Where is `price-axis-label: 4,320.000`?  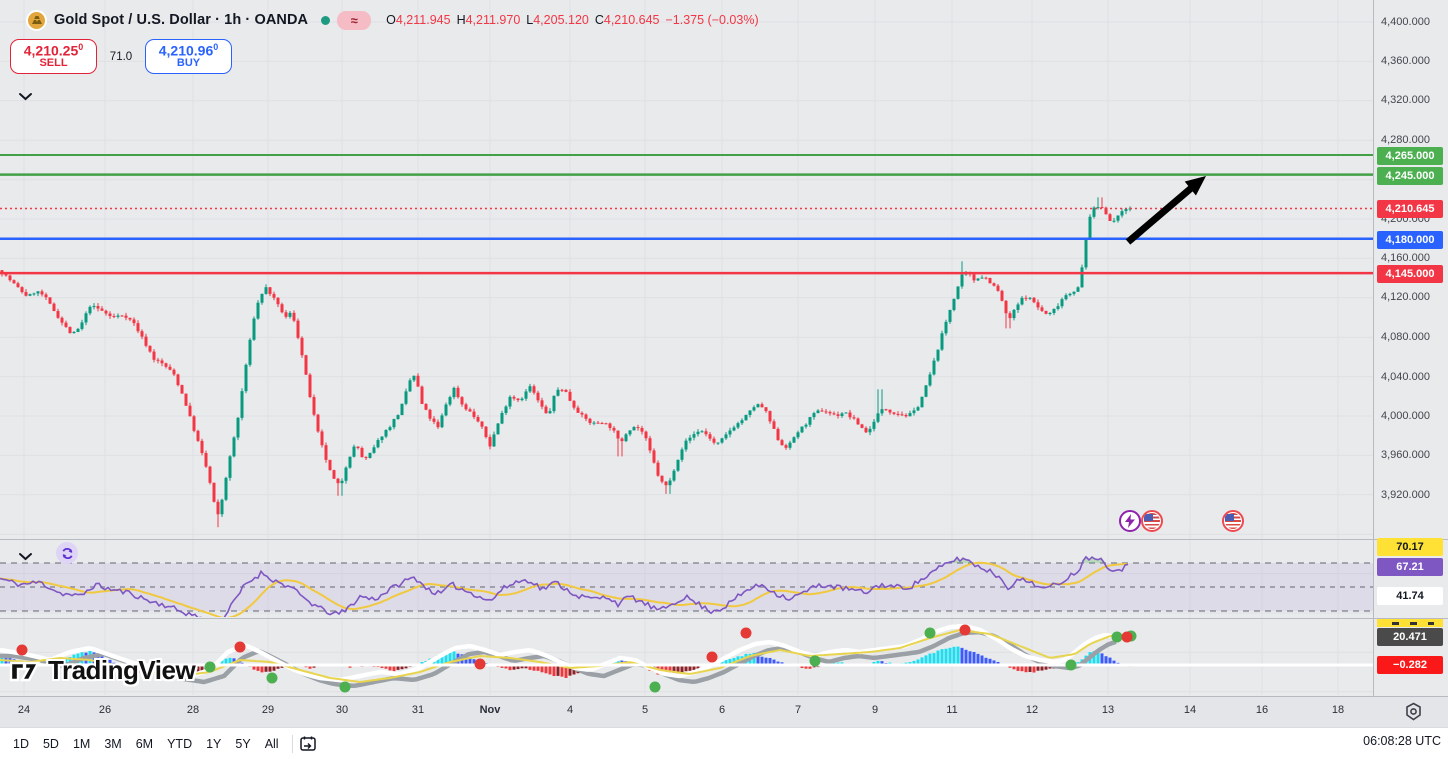 price-axis-label: 4,320.000 is located at coordinates (1405, 100).